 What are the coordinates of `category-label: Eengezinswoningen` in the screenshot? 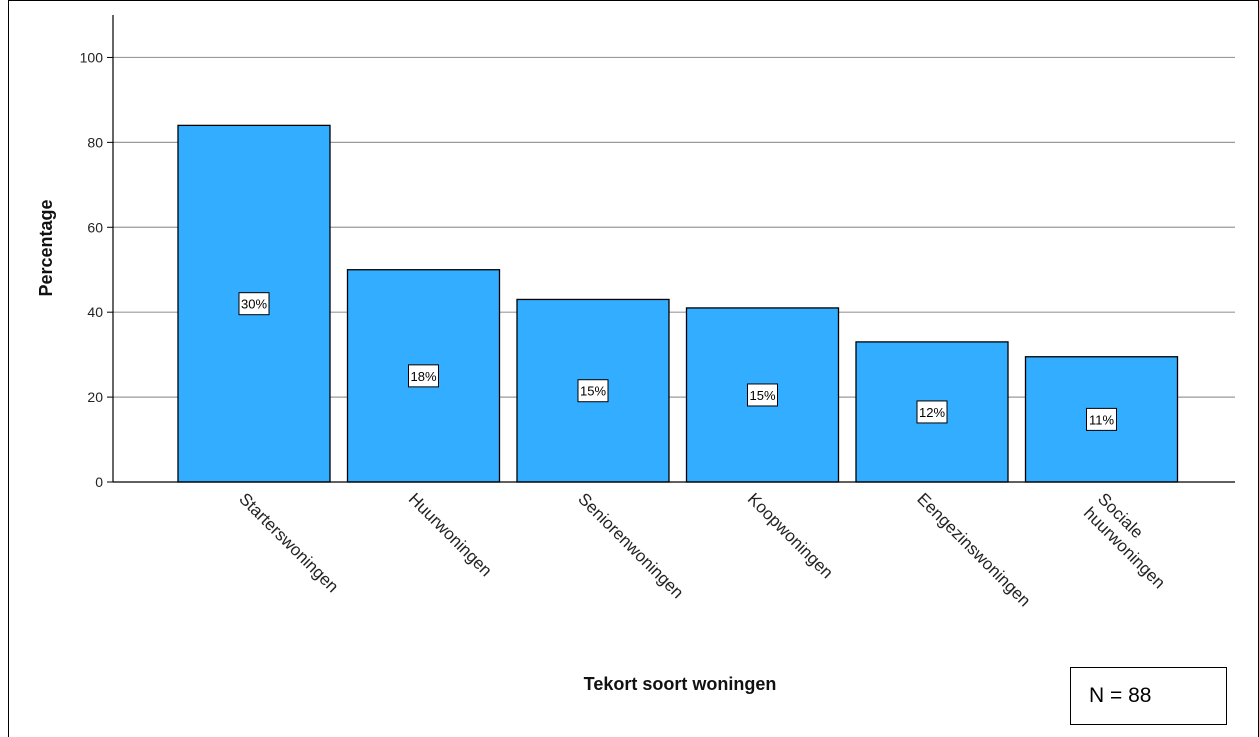 It's located at (973, 549).